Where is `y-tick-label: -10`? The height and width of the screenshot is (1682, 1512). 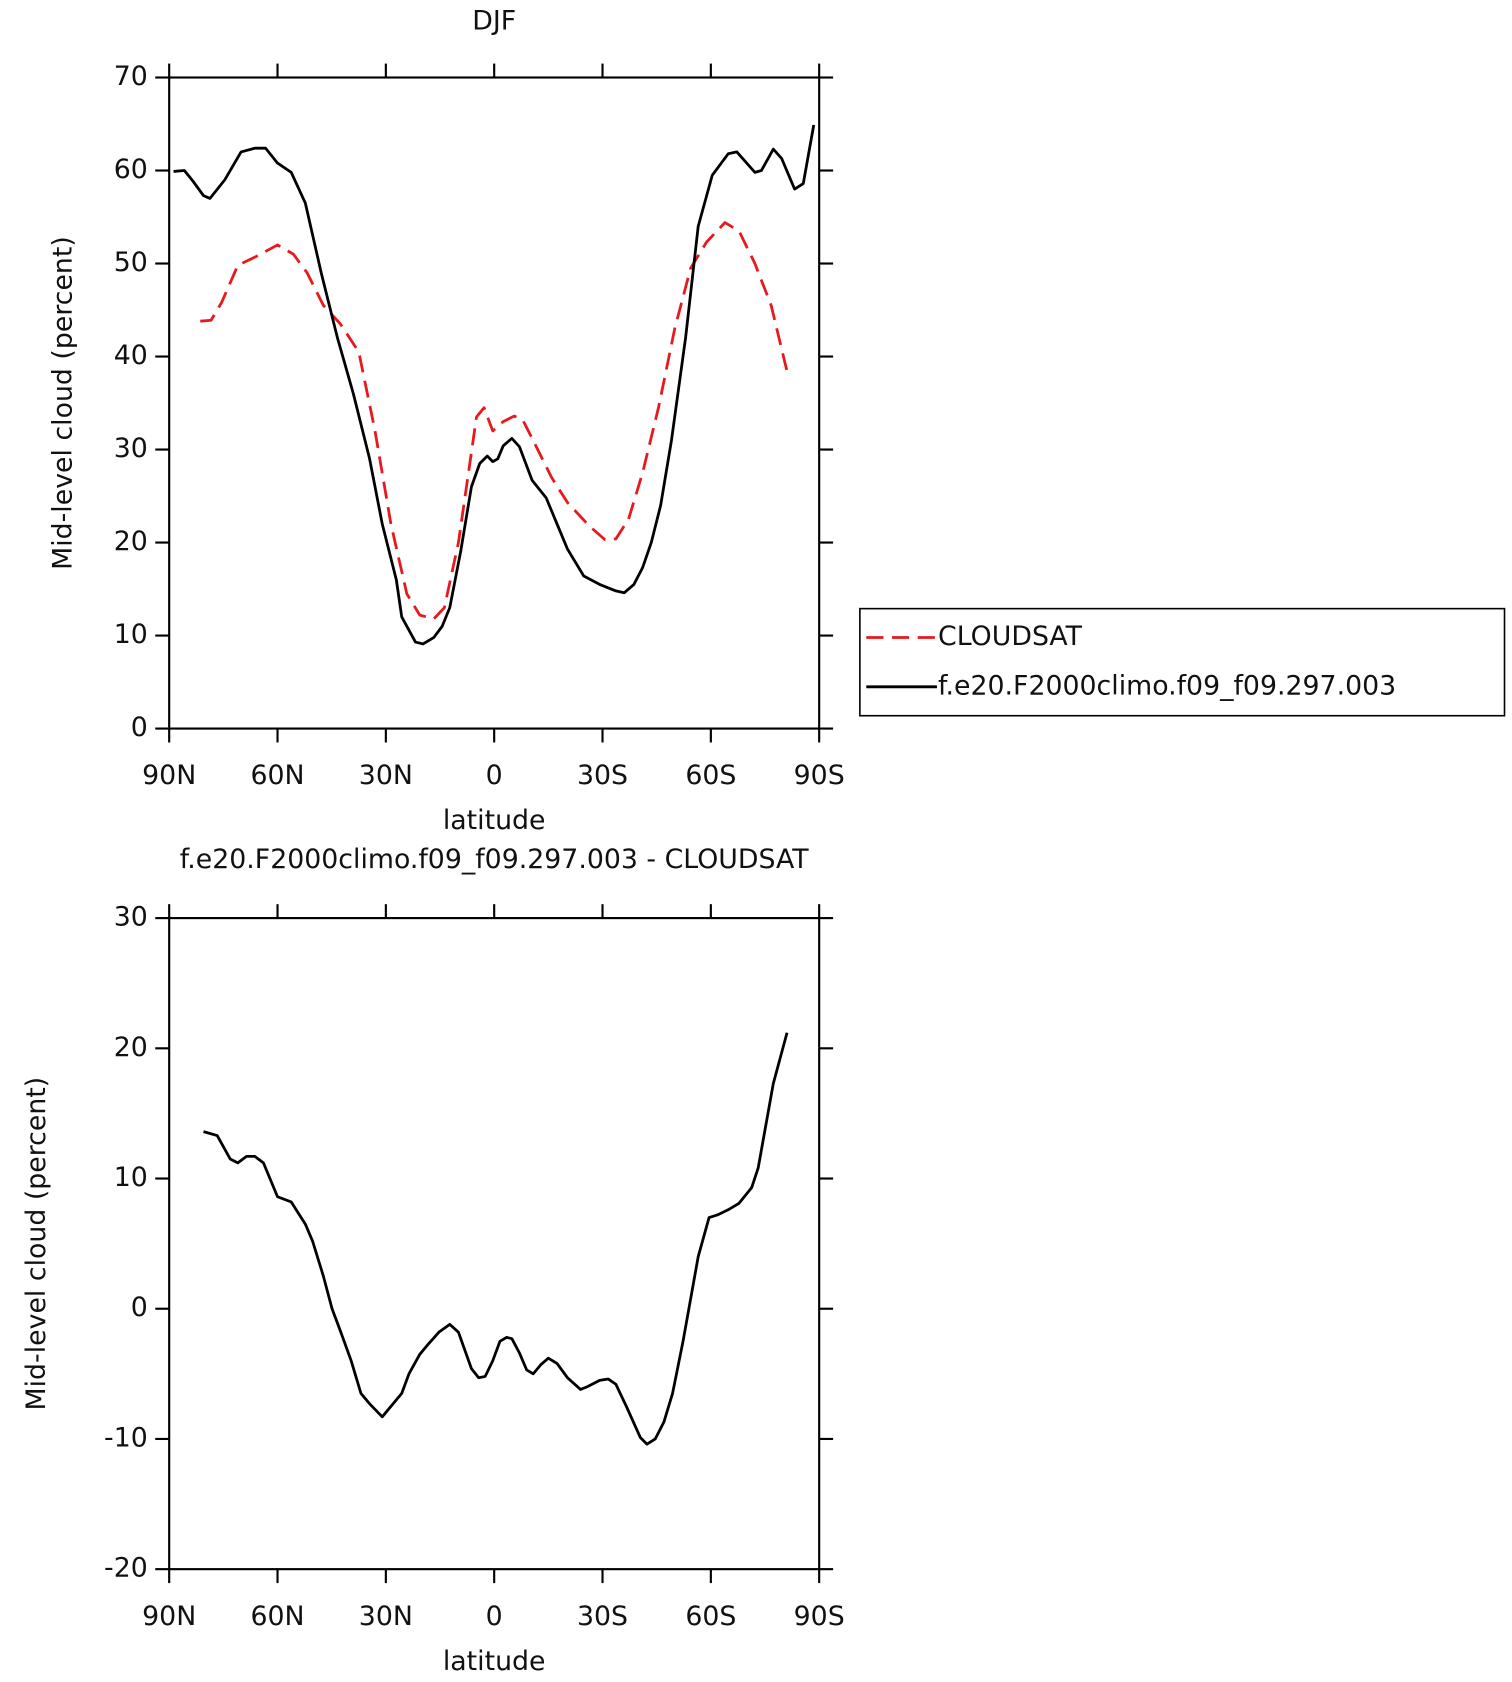 y-tick-label: -10 is located at coordinates (126, 1437).